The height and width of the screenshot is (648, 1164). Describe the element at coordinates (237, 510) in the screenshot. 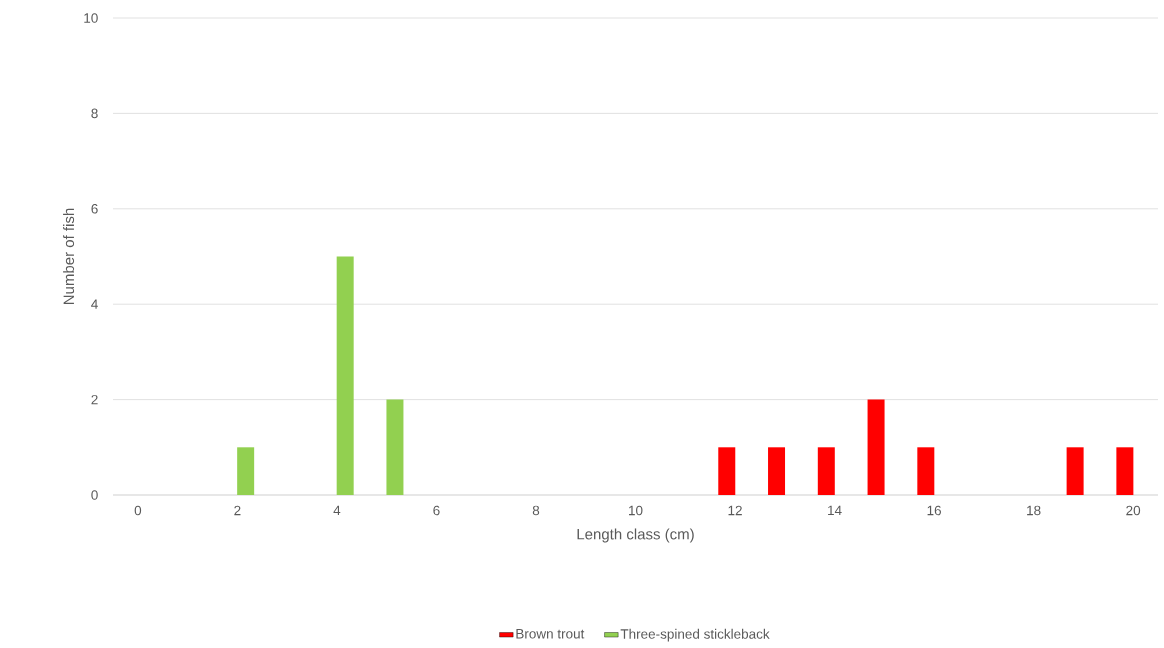

I see `x-tick-label: 2` at that location.